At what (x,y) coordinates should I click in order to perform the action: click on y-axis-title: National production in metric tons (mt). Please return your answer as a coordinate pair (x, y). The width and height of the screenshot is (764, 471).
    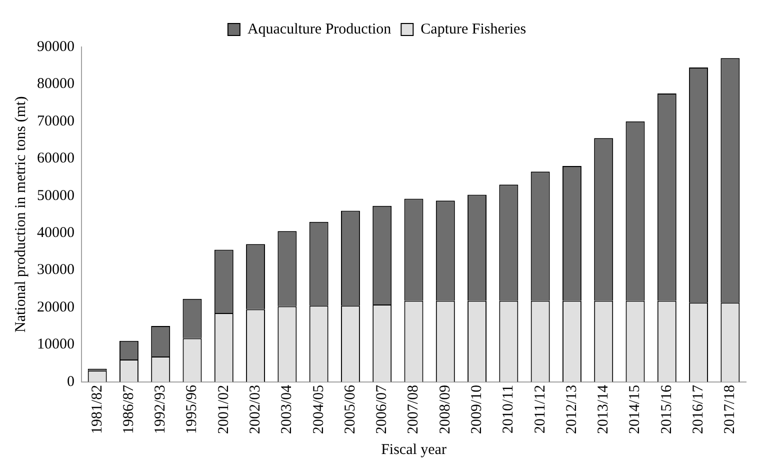
    Looking at the image, I should click on (20, 214).